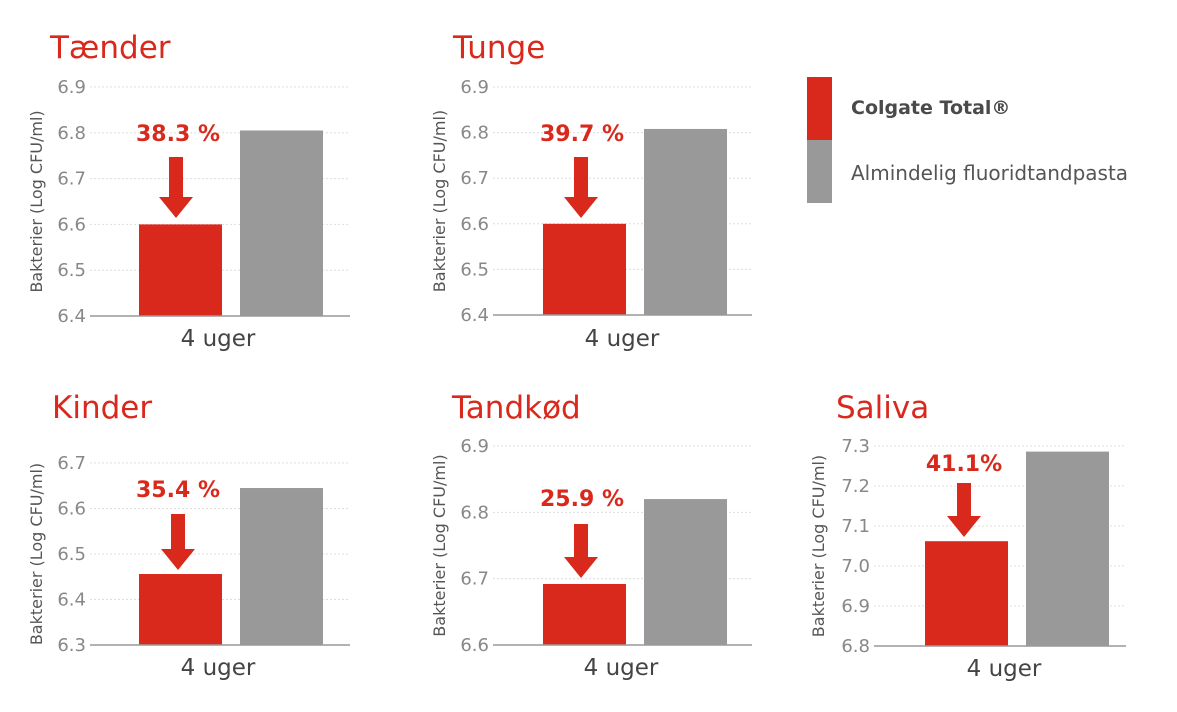 The width and height of the screenshot is (1177, 712). Describe the element at coordinates (855, 486) in the screenshot. I see `y-tick-label: 7.2` at that location.